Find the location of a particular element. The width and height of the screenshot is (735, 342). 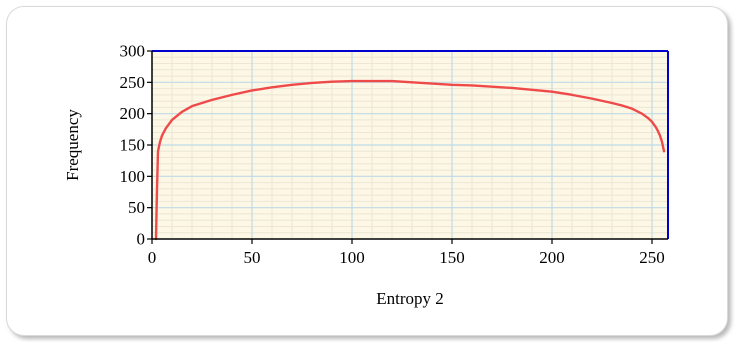

y-tick-label-0: 0 is located at coordinates (141, 239).